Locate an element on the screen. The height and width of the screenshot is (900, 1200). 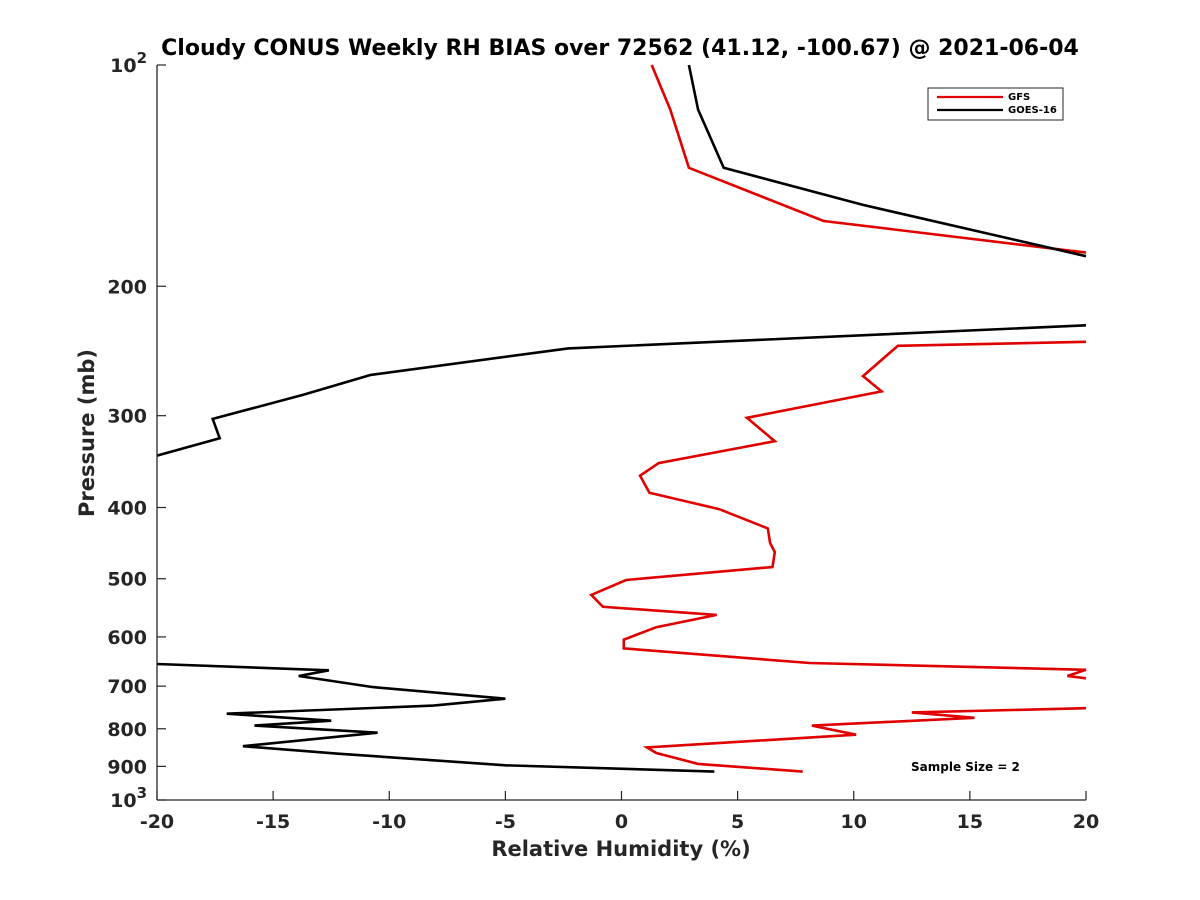
legend-box is located at coordinates (995, 104).